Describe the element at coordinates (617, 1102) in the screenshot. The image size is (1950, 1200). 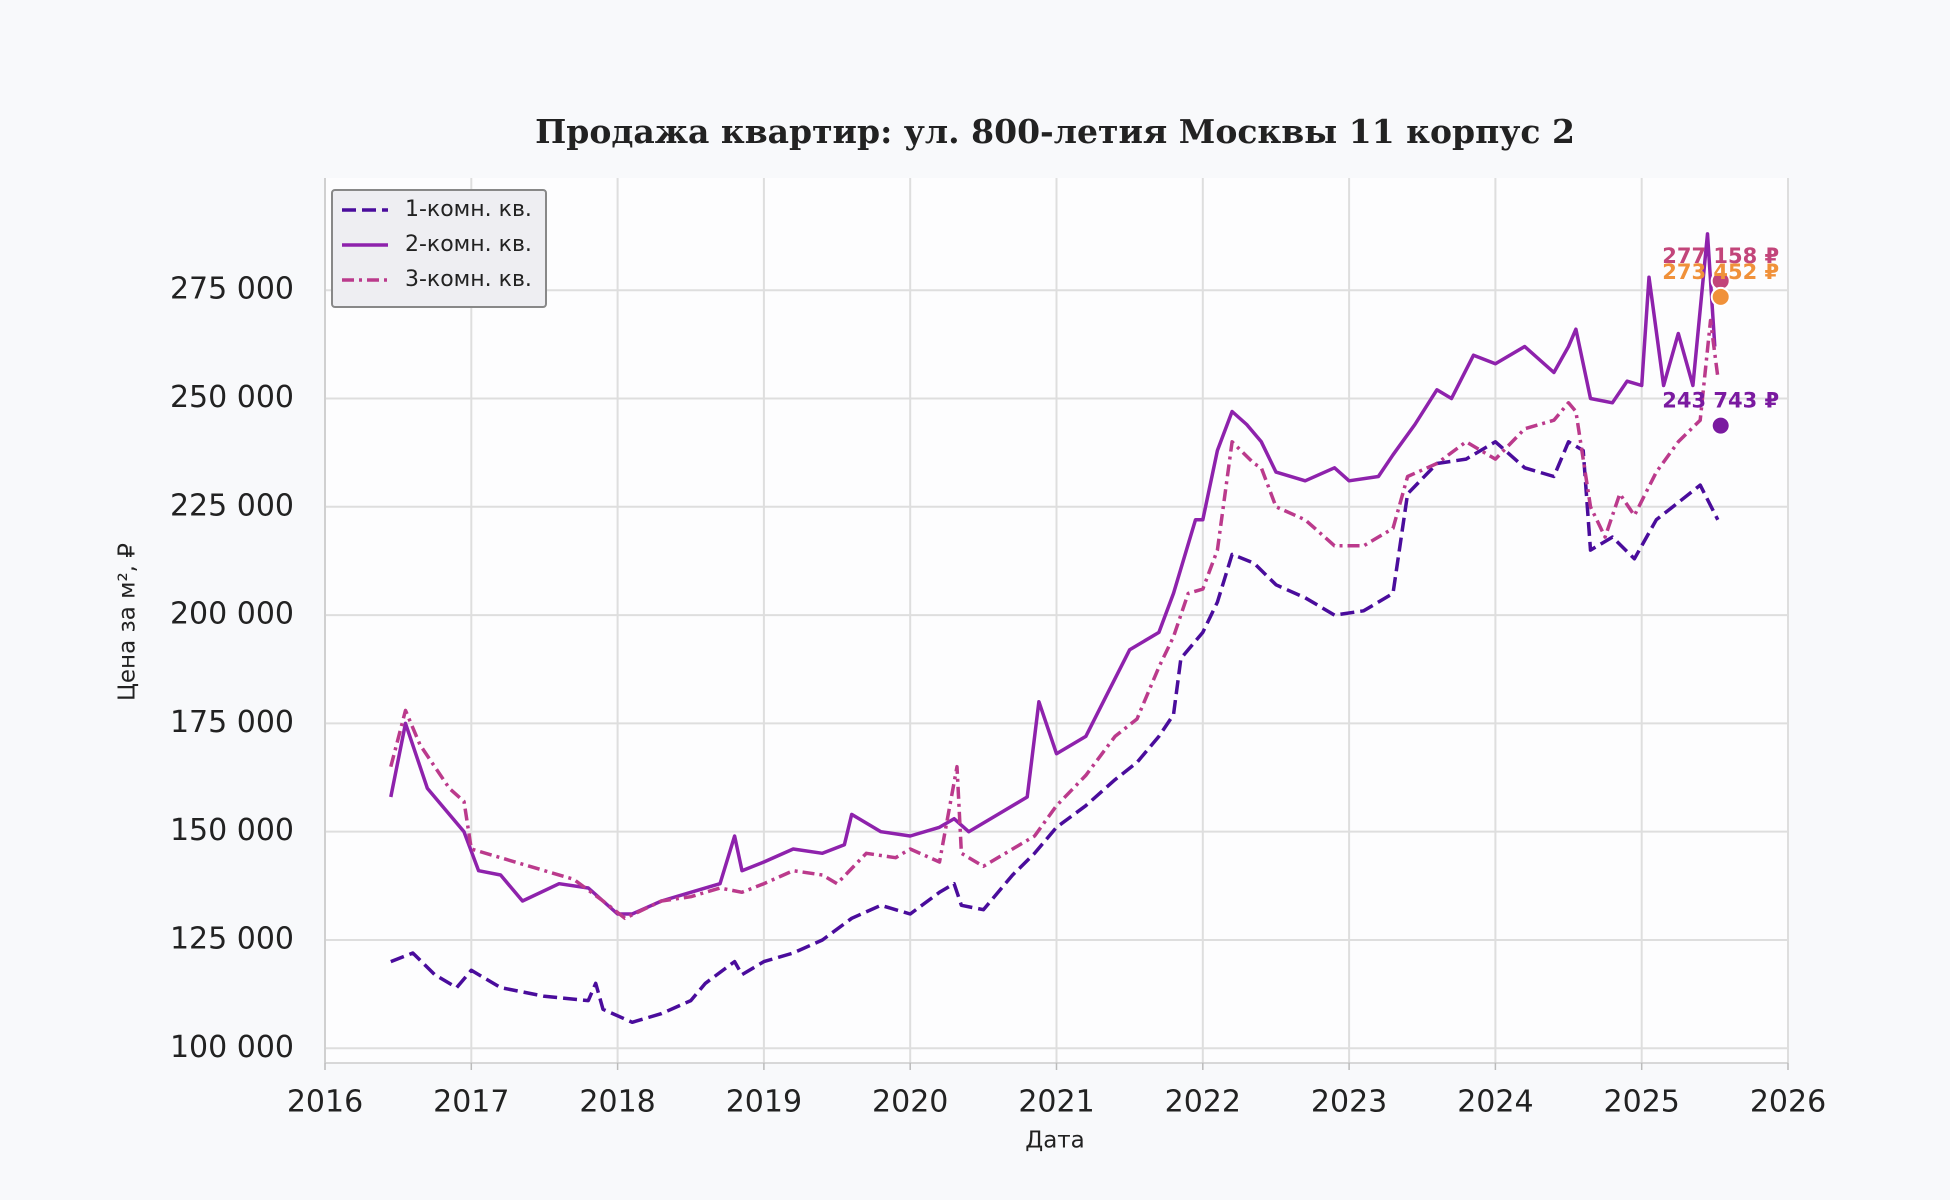
I see `x-tick-label: 2018` at that location.